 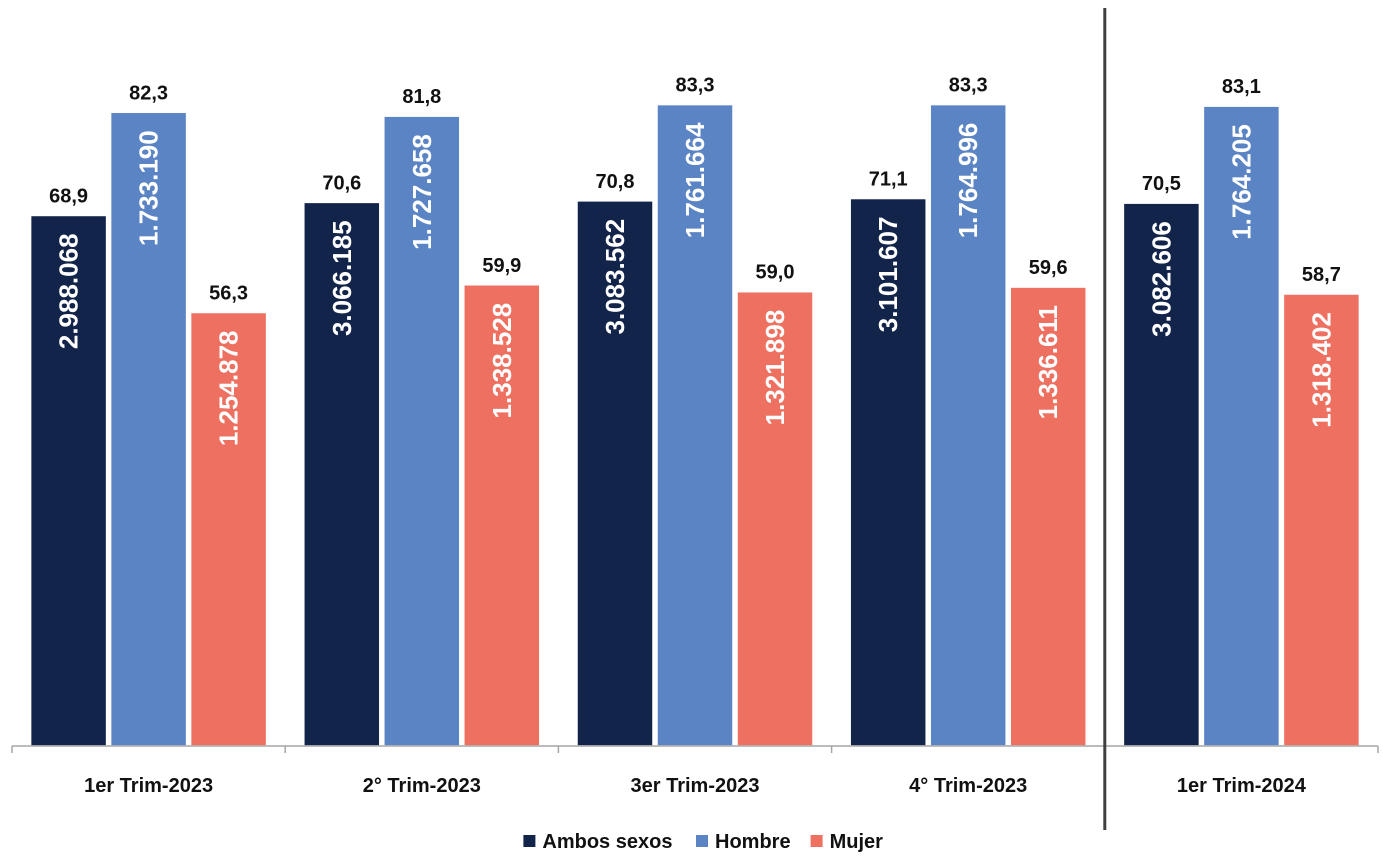 What do you see at coordinates (422, 192) in the screenshot?
I see `bar-inner-label: 1.727.658` at bounding box center [422, 192].